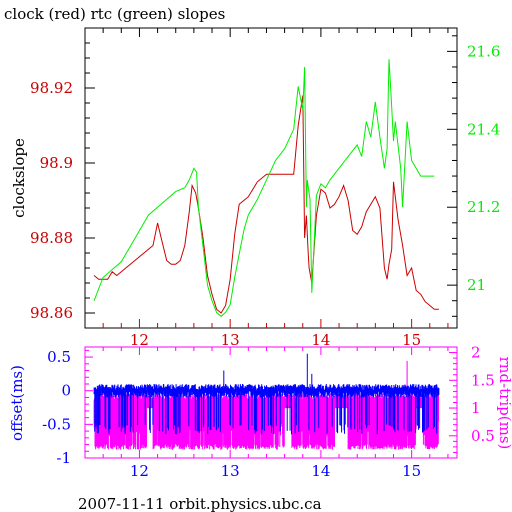 The height and width of the screenshot is (512, 512). What do you see at coordinates (56, 163) in the screenshot?
I see `slopes-y-tick-label: 98.9` at bounding box center [56, 163].